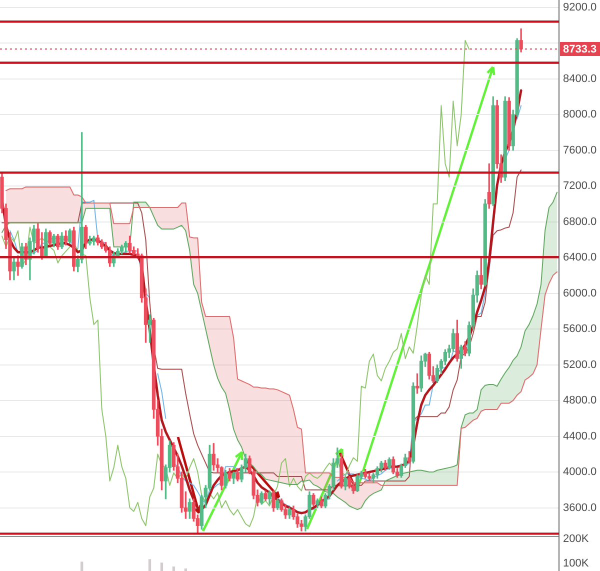 Image resolution: width=600 pixels, height=571 pixels. What do you see at coordinates (576, 563) in the screenshot?
I see `y-tick-label: 100K` at bounding box center [576, 563].